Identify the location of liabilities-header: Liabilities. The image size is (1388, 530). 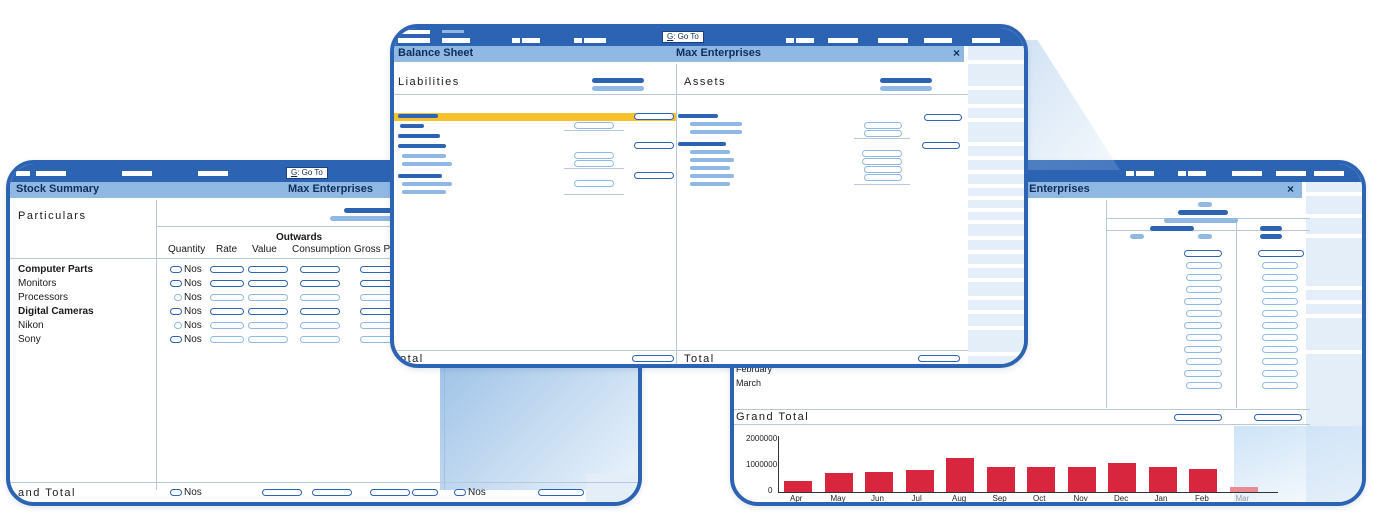
(429, 82).